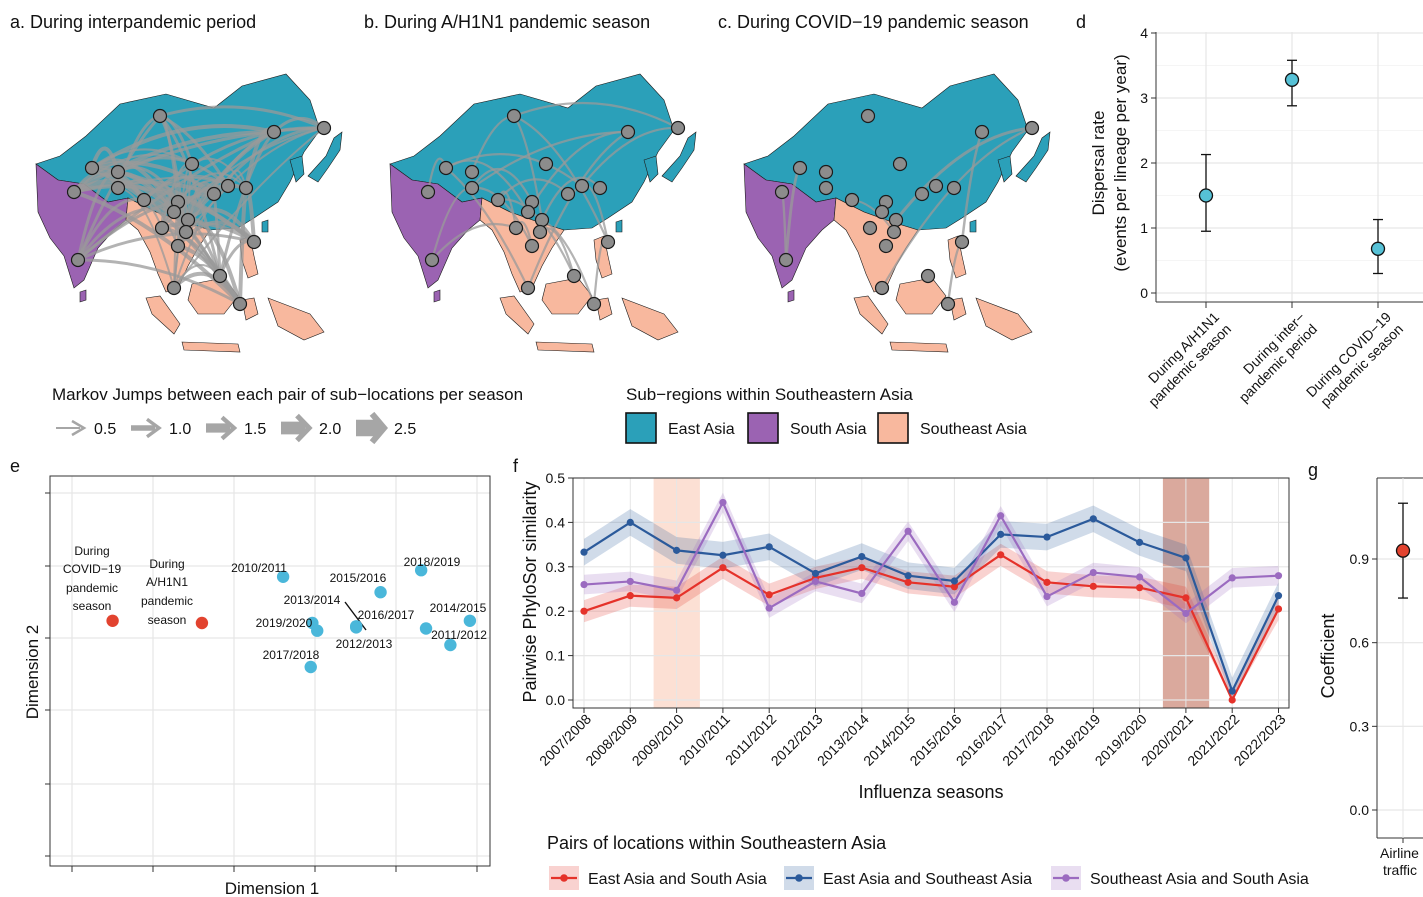  What do you see at coordinates (826, 428) in the screenshot?
I see `regions-legend: East Asia South Asia Southeast Asia` at bounding box center [826, 428].